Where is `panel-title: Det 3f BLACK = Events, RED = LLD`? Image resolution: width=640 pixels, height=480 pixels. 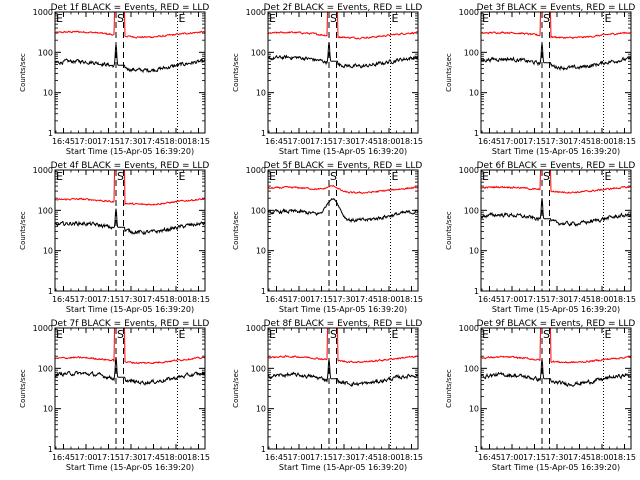
panel-title: Det 3f BLACK = Events, RED = LLD is located at coordinates (556, 8).